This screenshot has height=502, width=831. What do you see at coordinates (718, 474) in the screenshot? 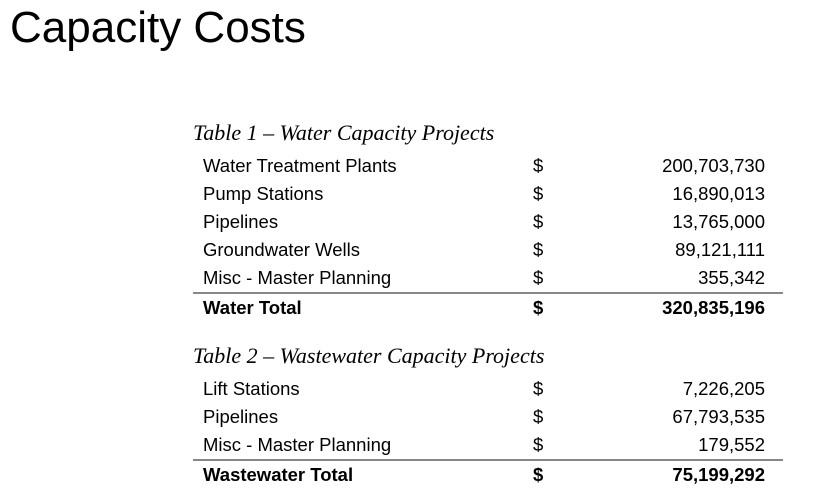
I see `total-value: 75,199,292` at bounding box center [718, 474].